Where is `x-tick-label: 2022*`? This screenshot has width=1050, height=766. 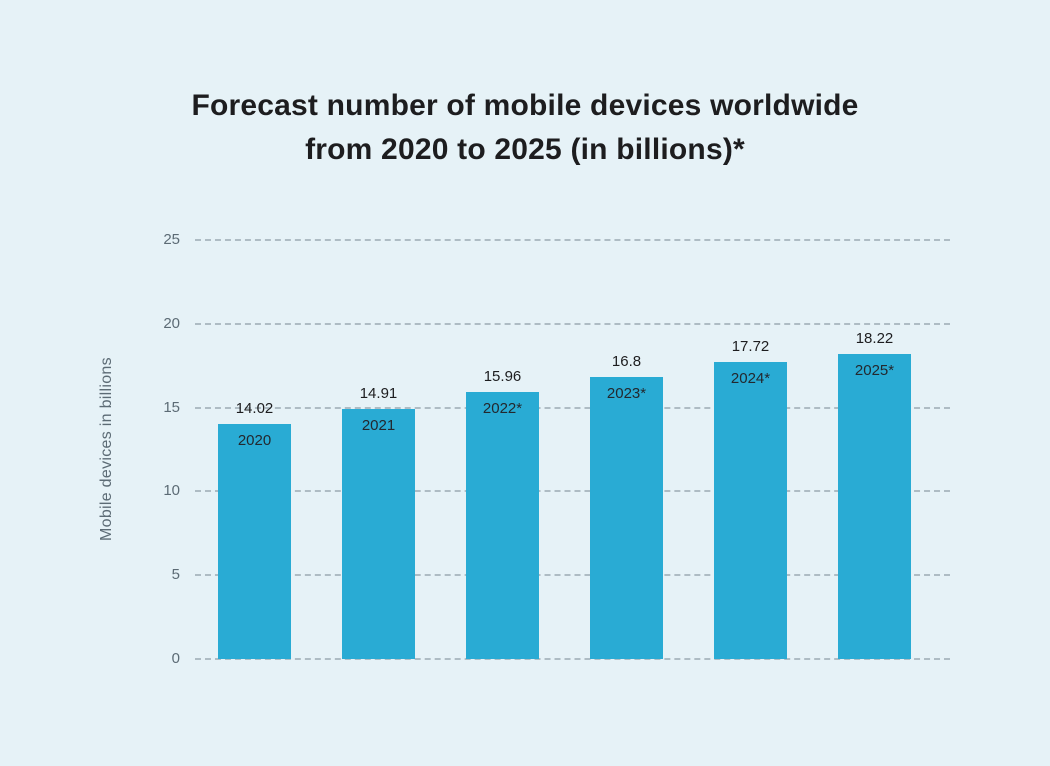
x-tick-label: 2022* is located at coordinates (502, 408).